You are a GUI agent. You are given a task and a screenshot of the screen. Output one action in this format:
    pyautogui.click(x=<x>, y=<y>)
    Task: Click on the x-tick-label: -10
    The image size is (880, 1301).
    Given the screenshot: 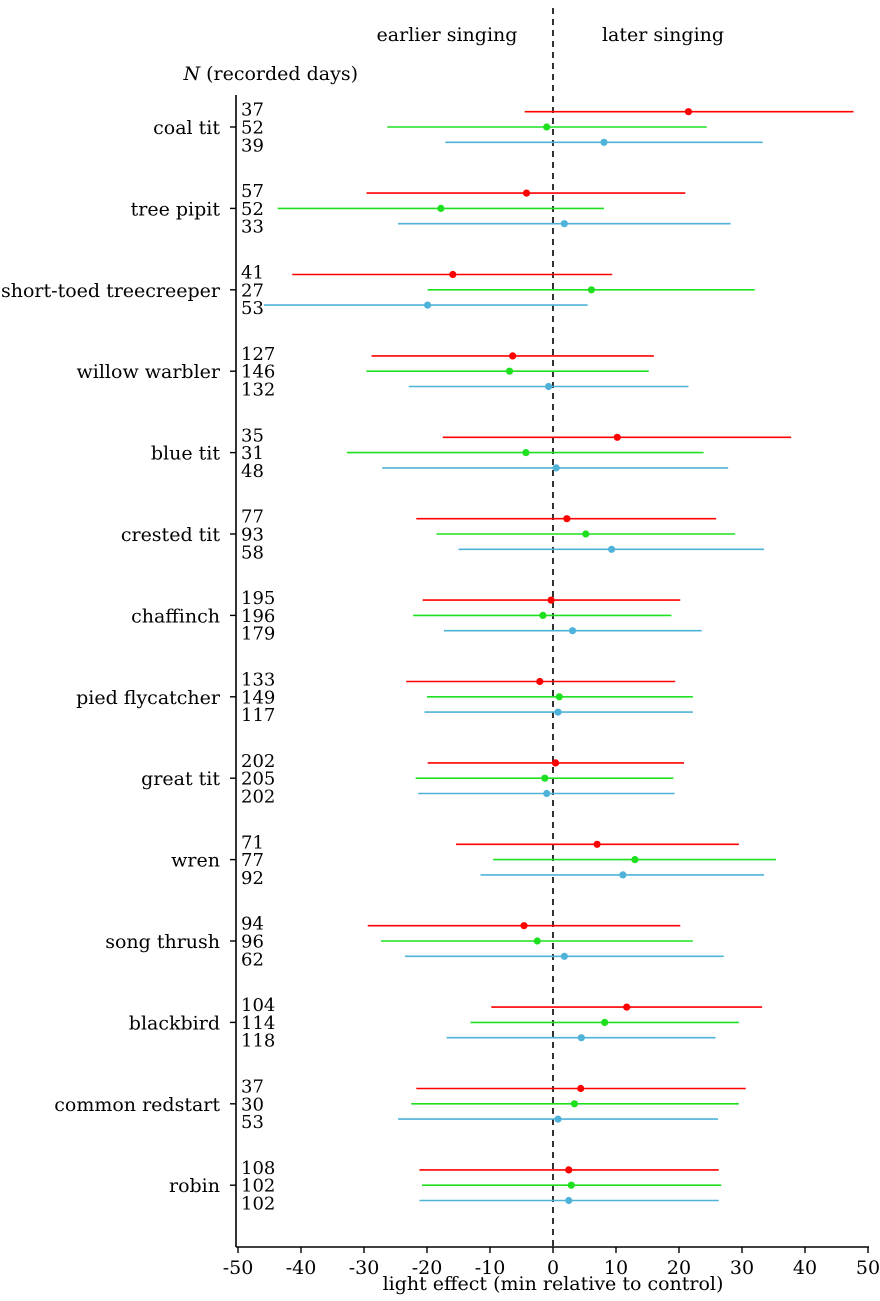 What is the action you would take?
    pyautogui.click(x=490, y=1268)
    